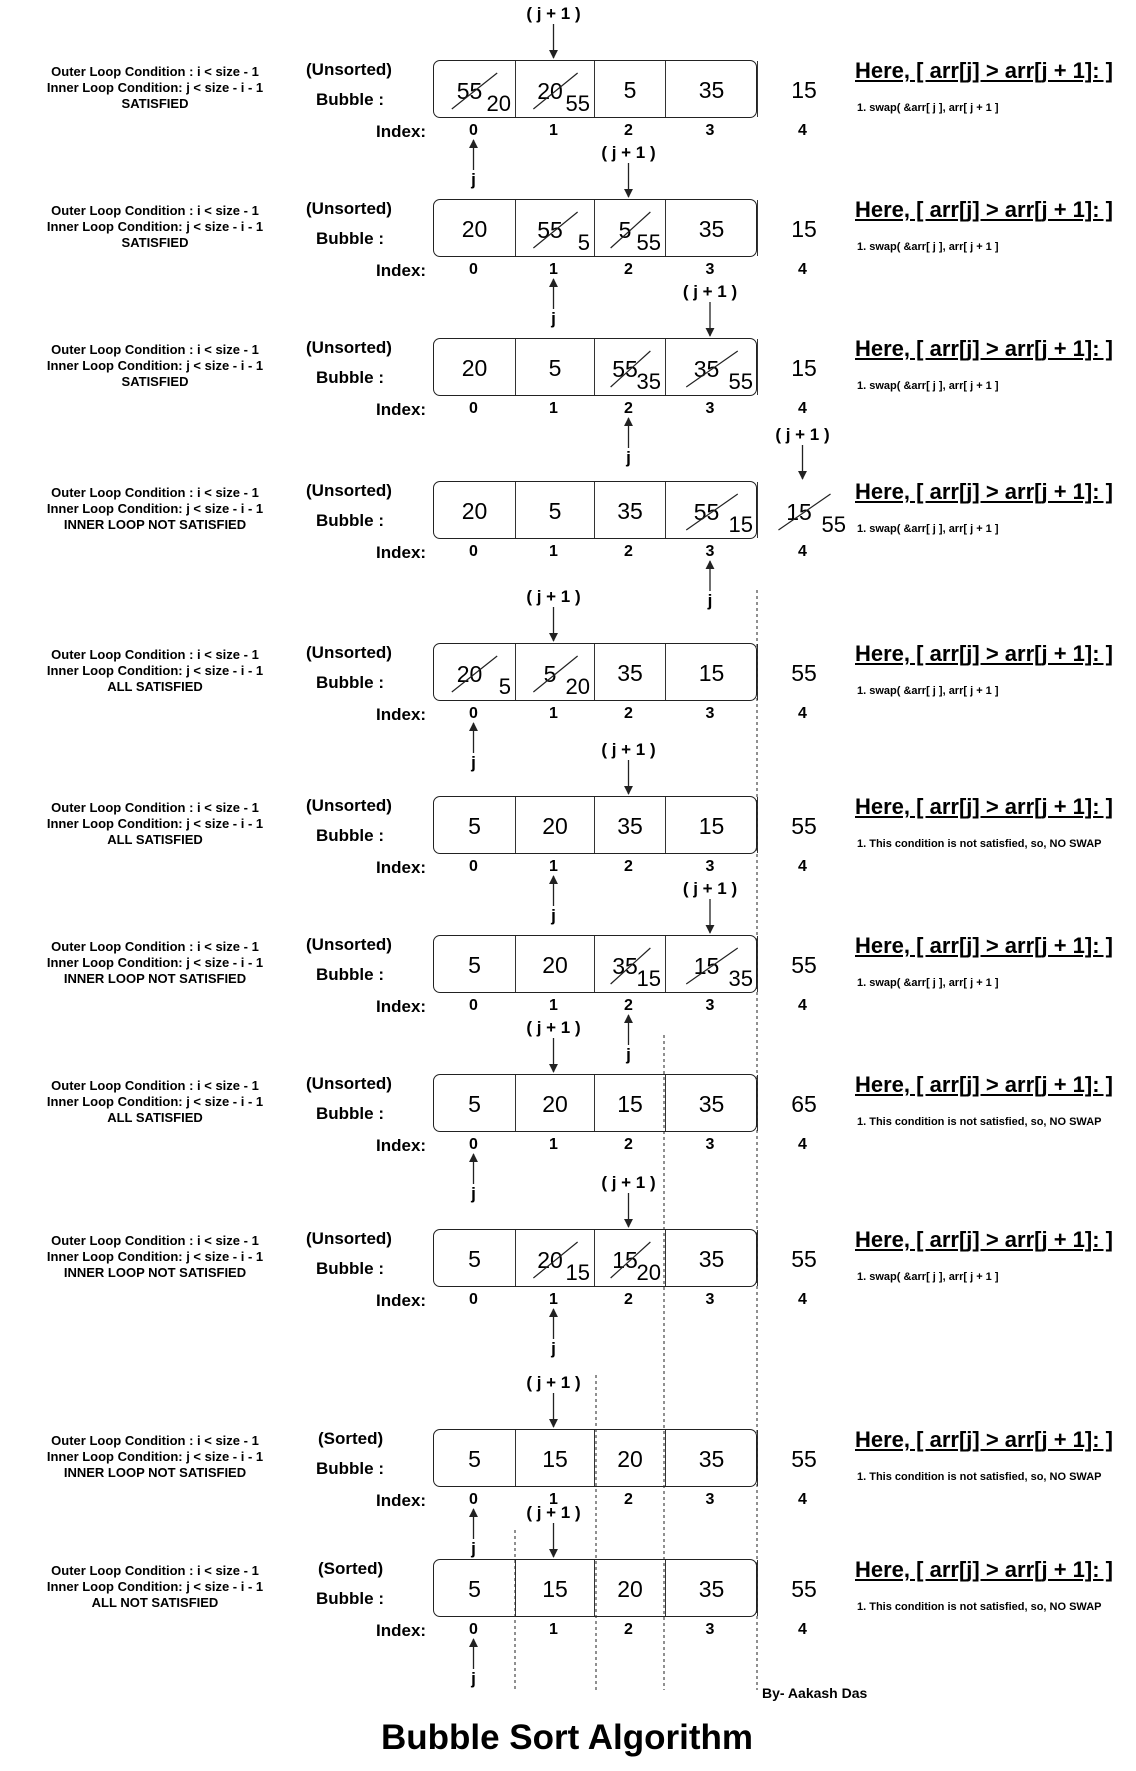 This screenshot has width=1136, height=1771. What do you see at coordinates (504, 686) in the screenshot?
I see `swapped-value: 5` at bounding box center [504, 686].